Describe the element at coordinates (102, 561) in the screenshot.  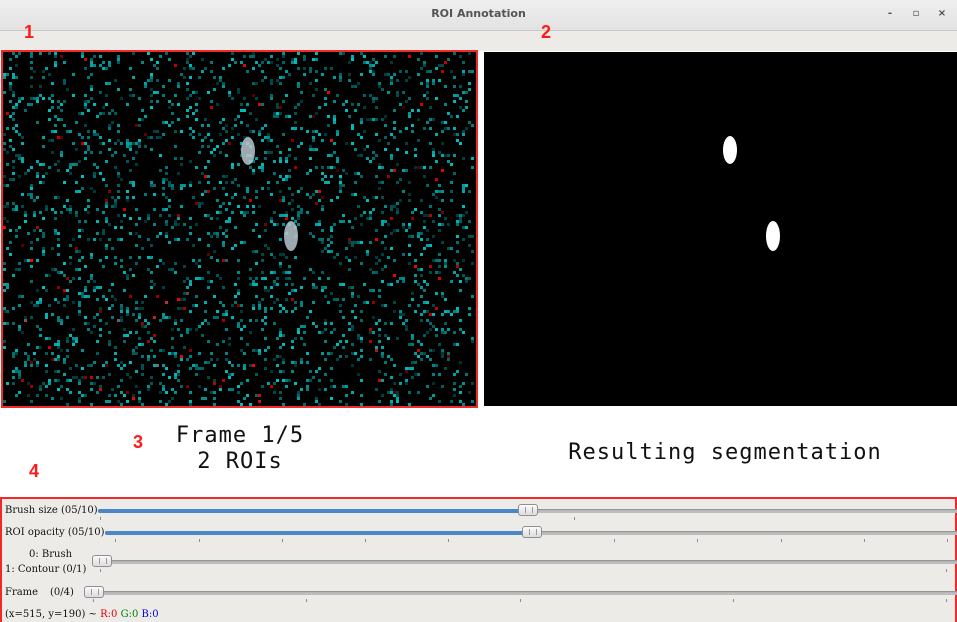
I see `mode-thumb` at that location.